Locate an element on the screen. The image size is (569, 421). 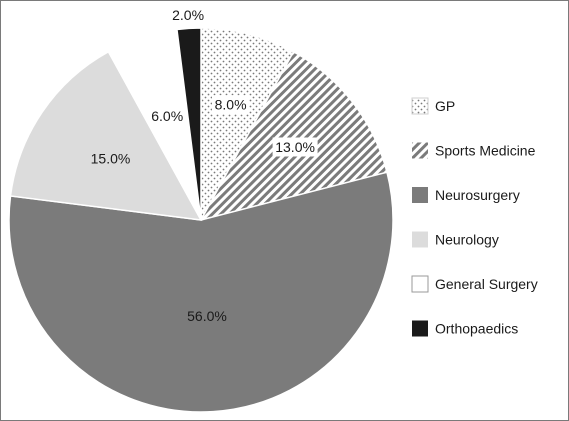
pie-slice-sports-medicine is located at coordinates (293, 136).